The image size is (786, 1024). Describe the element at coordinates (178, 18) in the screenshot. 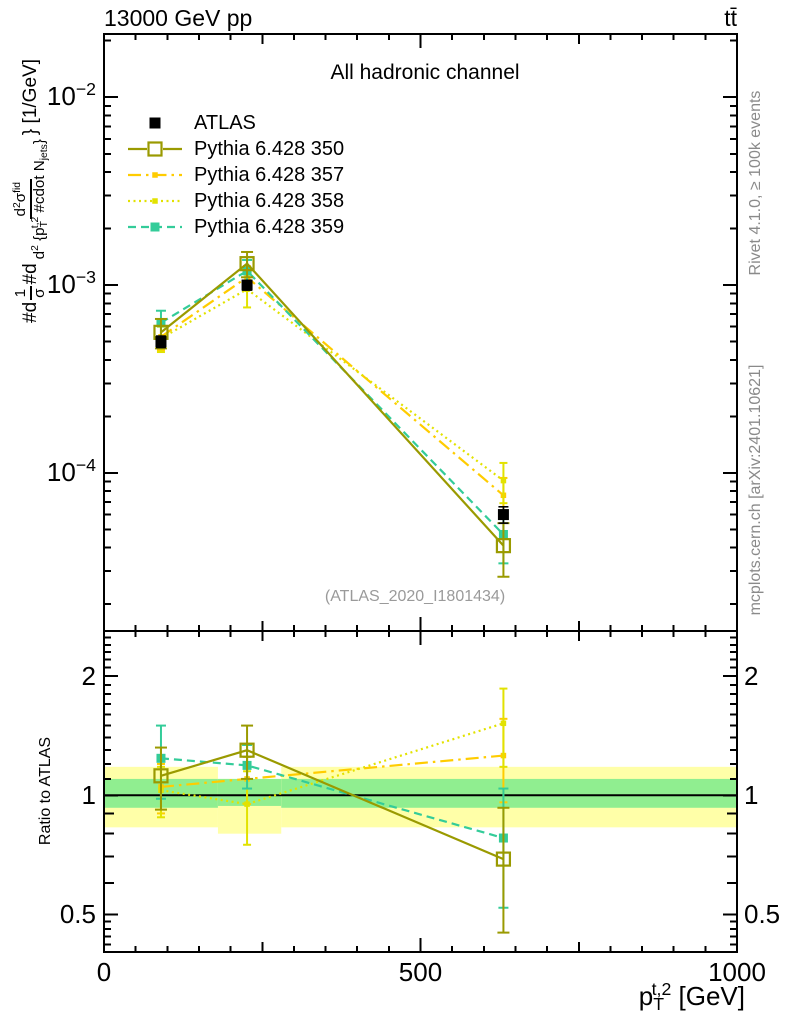

I see `beam-energy-label: 13000 GeV pp` at that location.